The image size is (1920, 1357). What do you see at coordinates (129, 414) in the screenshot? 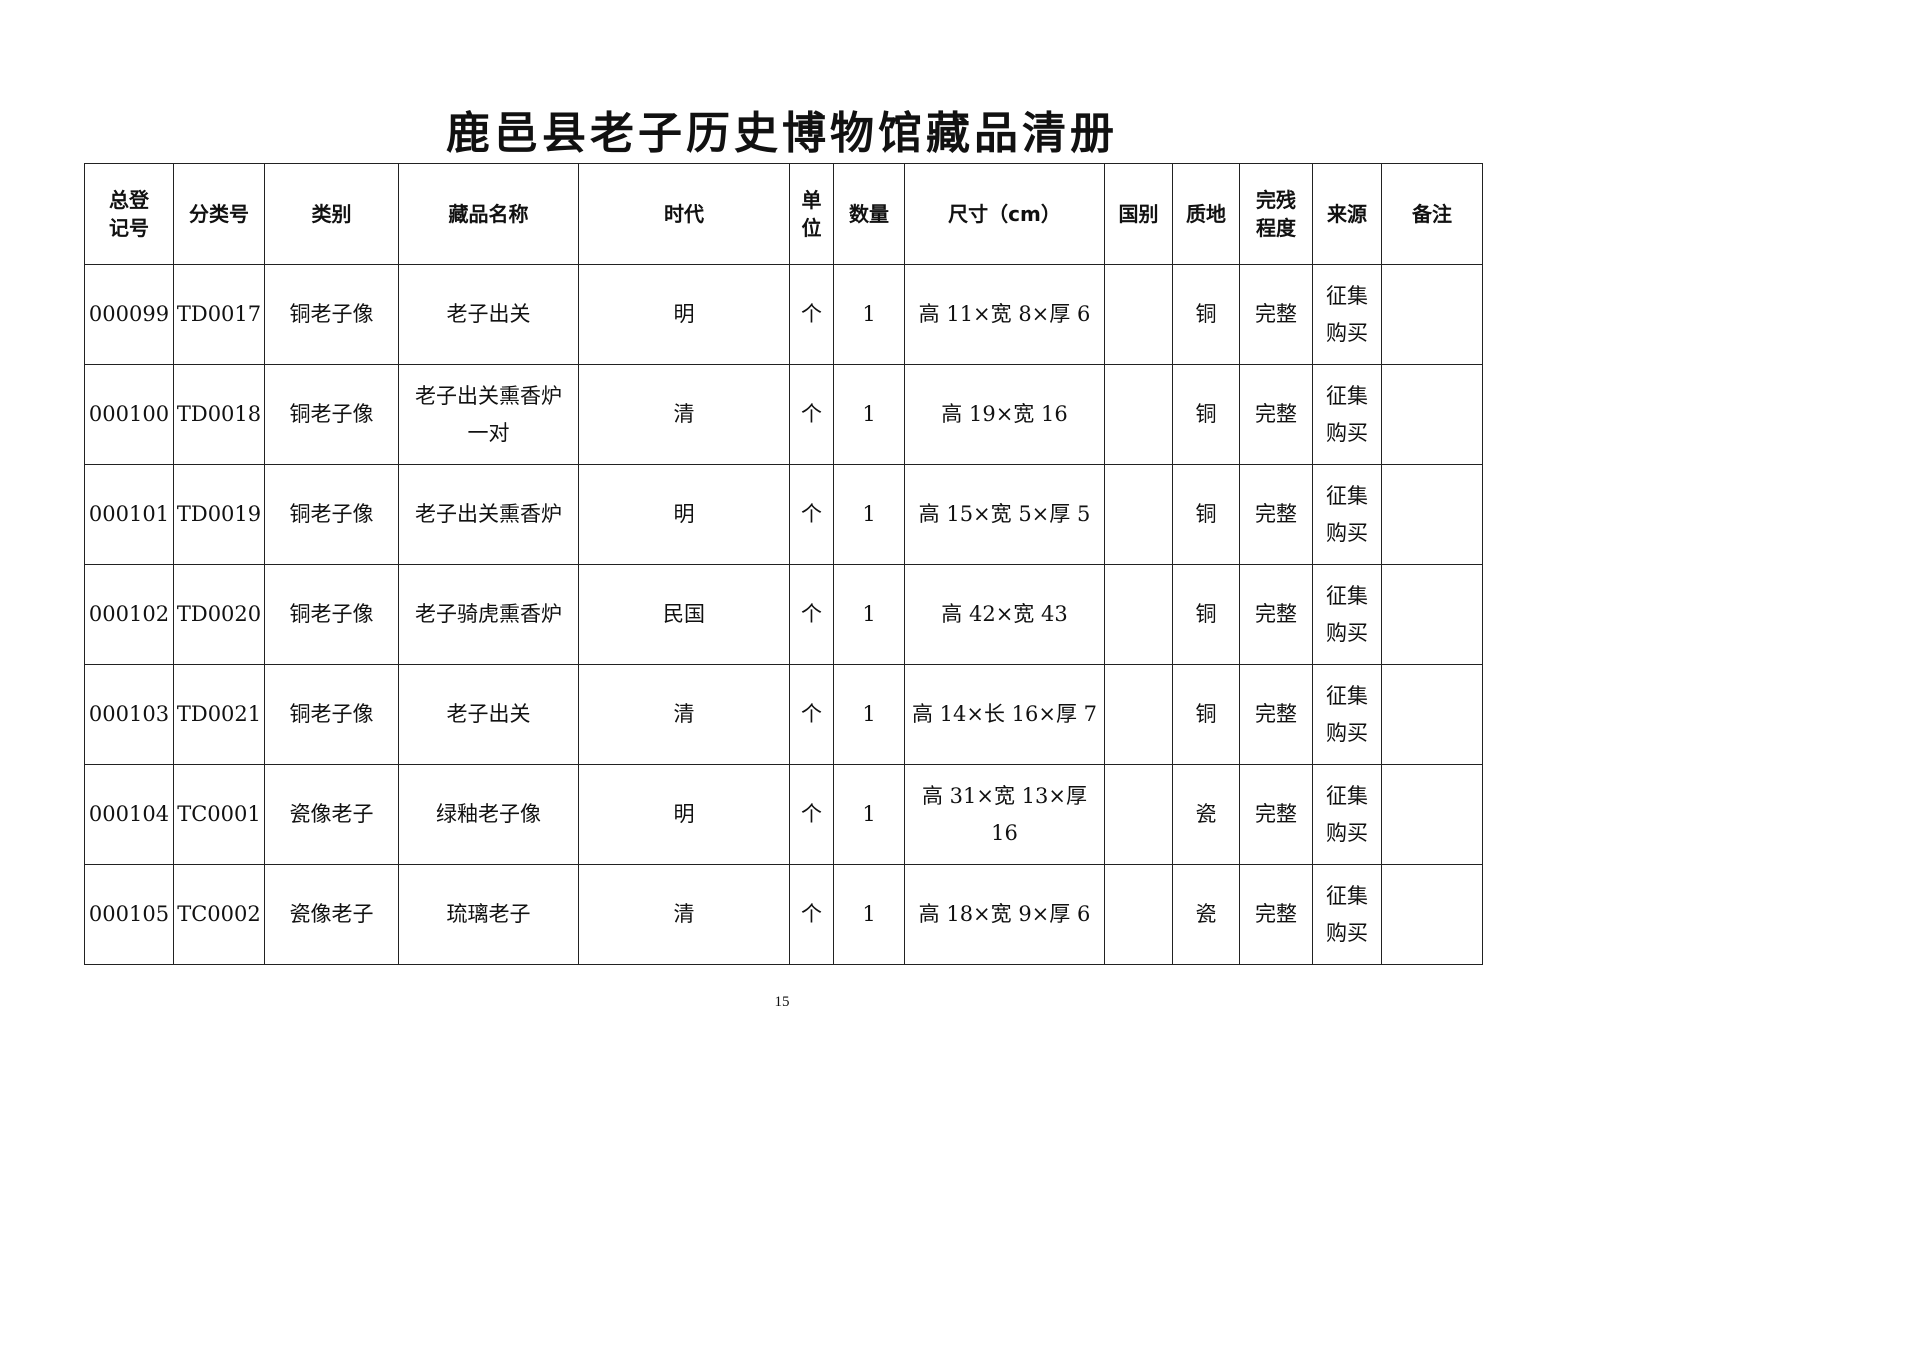
I see `cell-register-number: 000100` at bounding box center [129, 414].